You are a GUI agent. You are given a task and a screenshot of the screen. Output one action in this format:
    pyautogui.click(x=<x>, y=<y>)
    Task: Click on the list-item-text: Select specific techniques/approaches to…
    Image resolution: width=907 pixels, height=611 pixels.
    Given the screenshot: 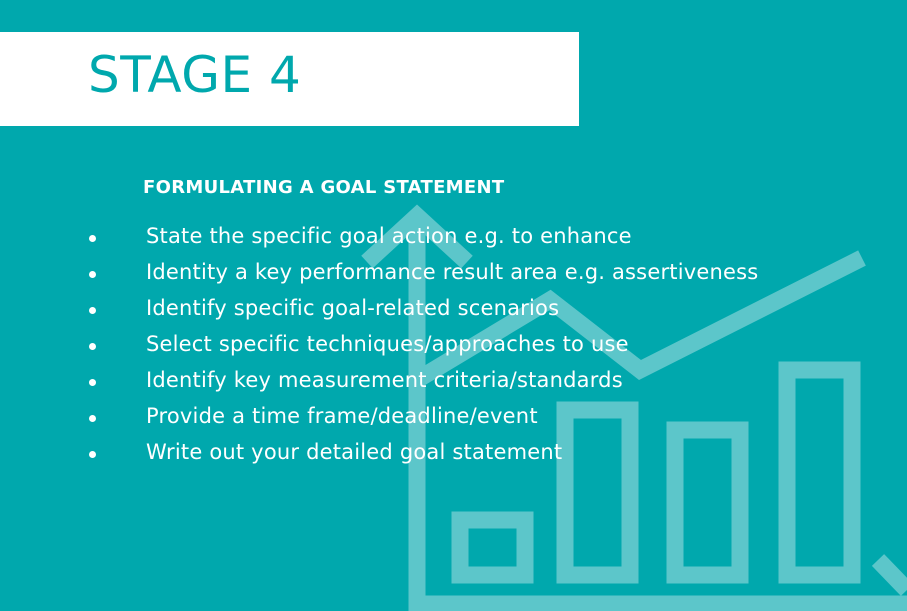 What is the action you would take?
    pyautogui.click(x=387, y=344)
    